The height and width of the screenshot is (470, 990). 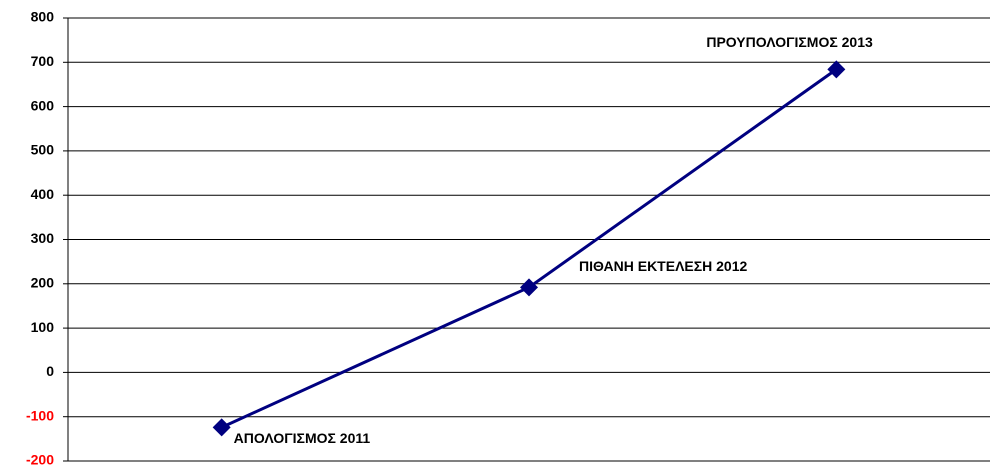 I want to click on y-tick-label: 0, so click(x=50, y=371).